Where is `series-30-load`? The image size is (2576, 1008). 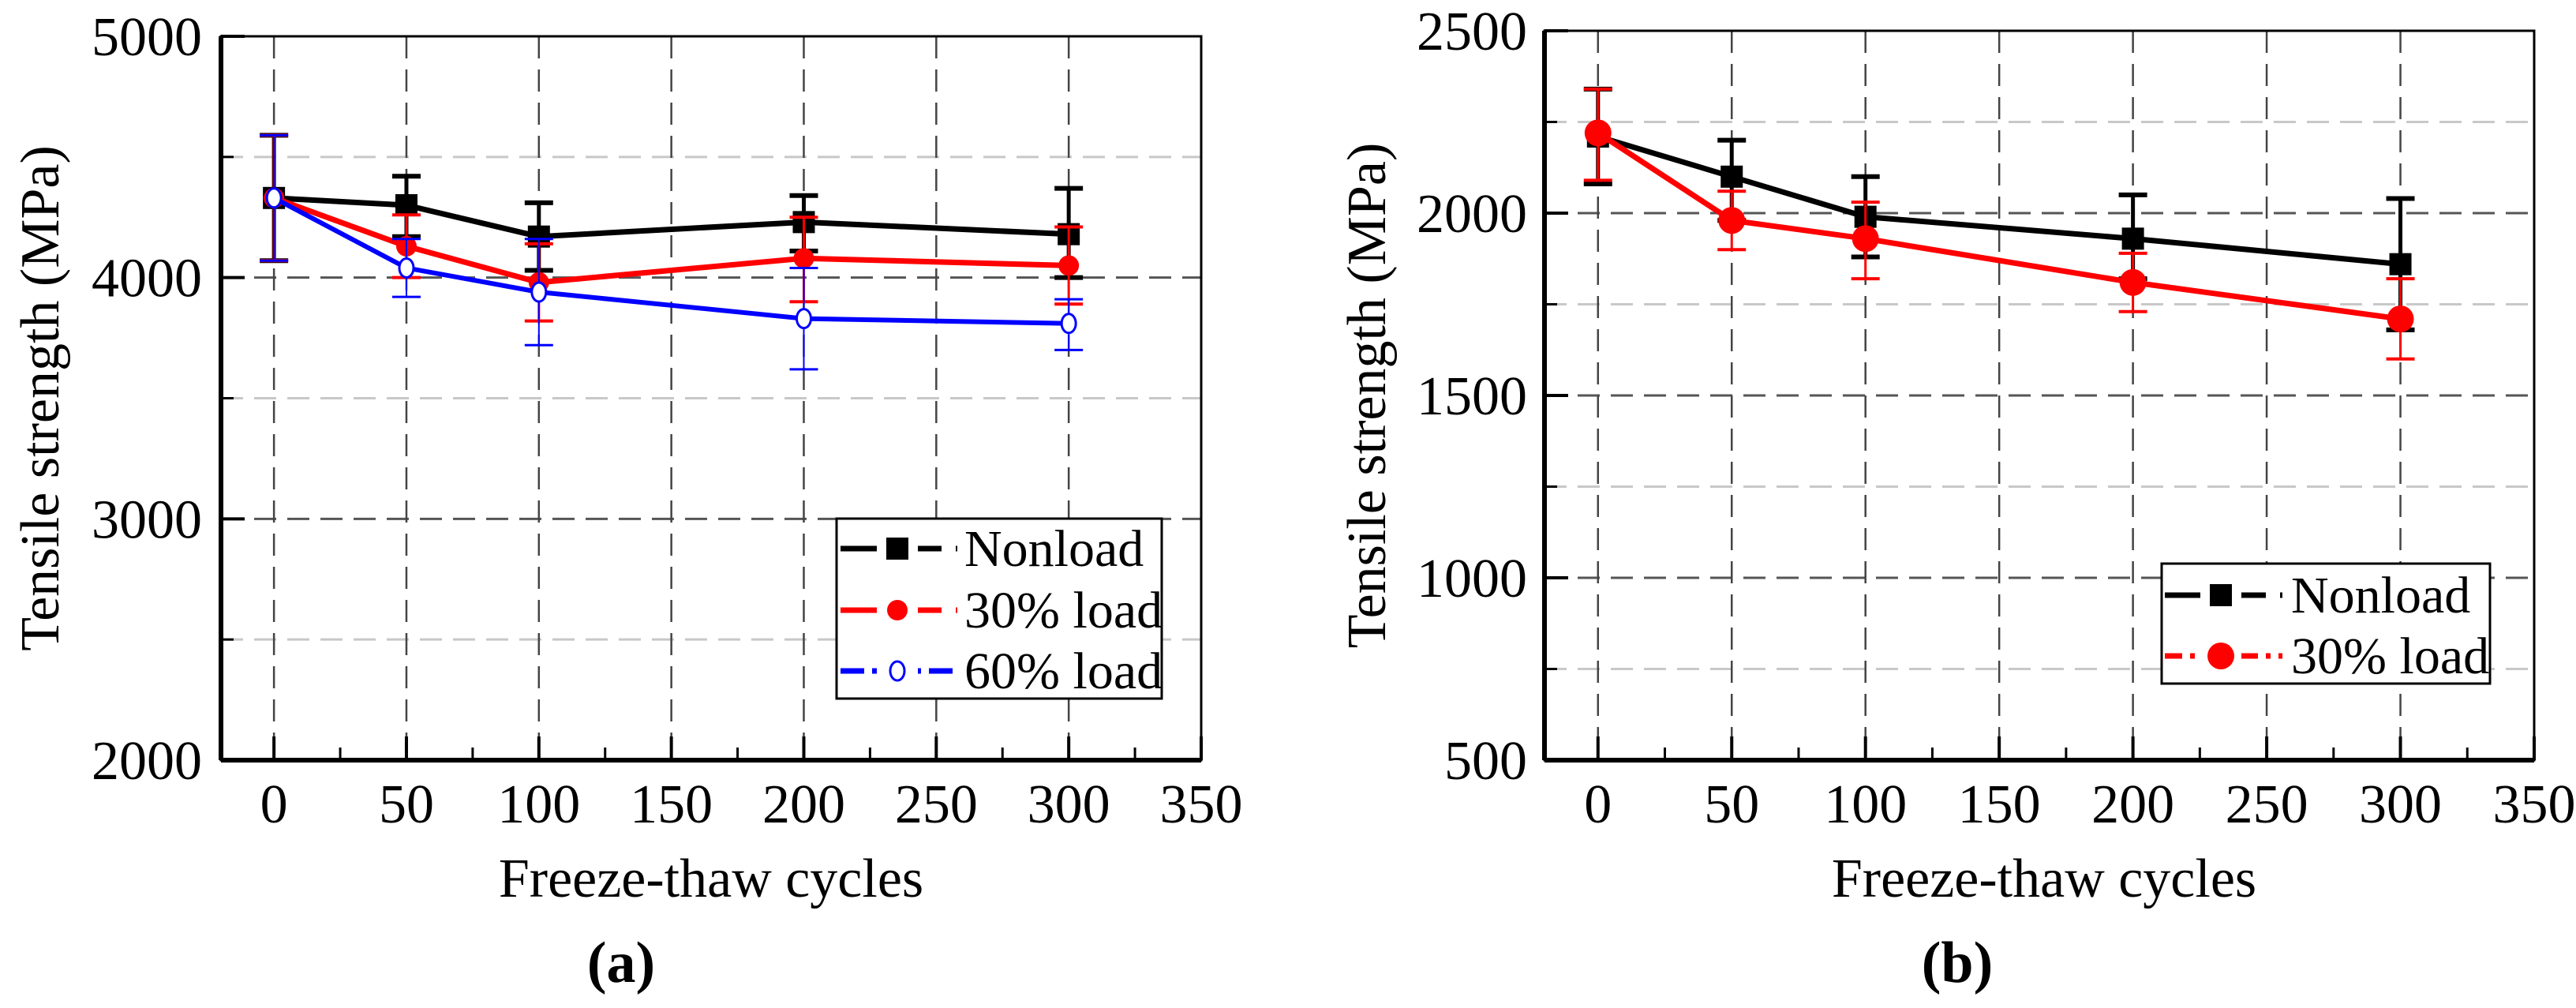
series-30-load is located at coordinates (1999, 224).